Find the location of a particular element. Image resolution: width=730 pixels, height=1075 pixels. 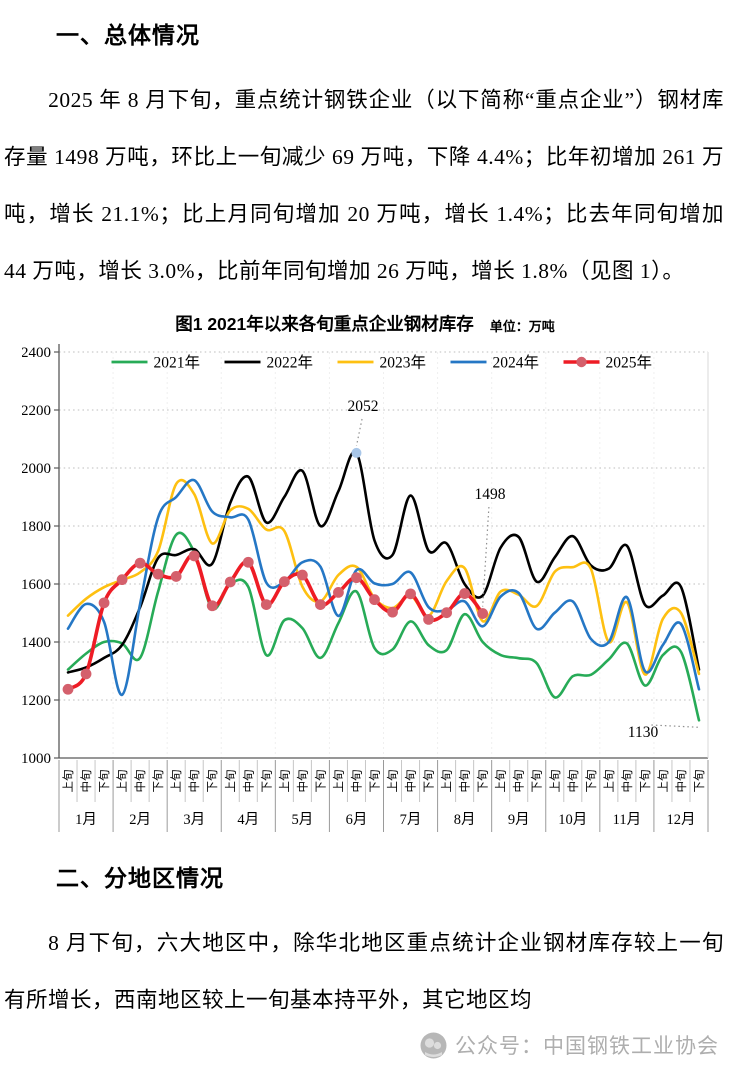

watermark-text: 公众号：中国钢铁工业协会 is located at coordinates (587, 1046).